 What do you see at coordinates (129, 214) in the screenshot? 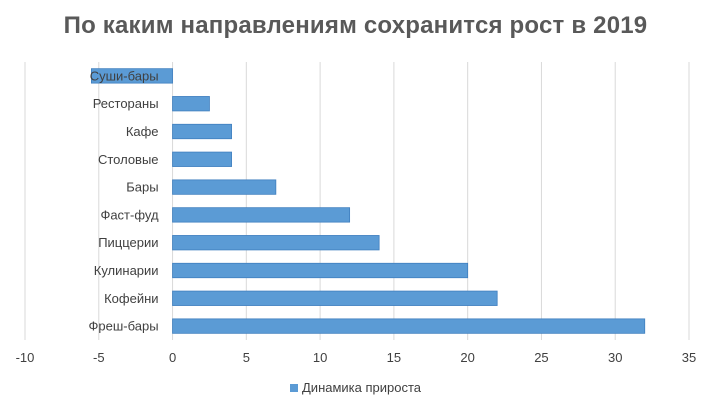
I see `category-label: Фаст-фуд` at bounding box center [129, 214].